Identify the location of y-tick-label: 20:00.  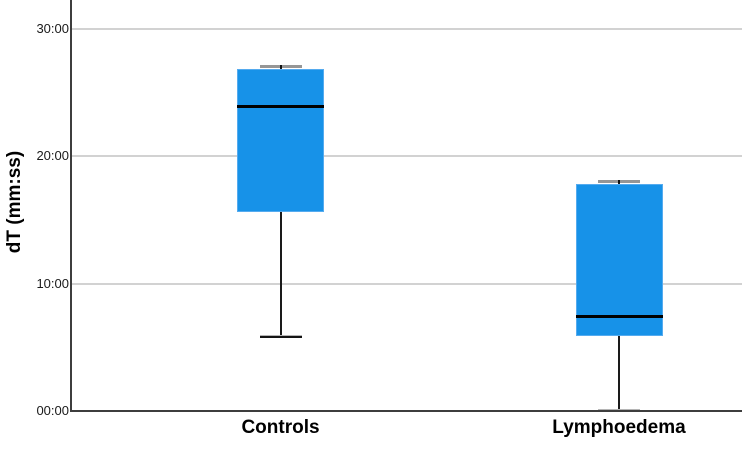
(52, 156).